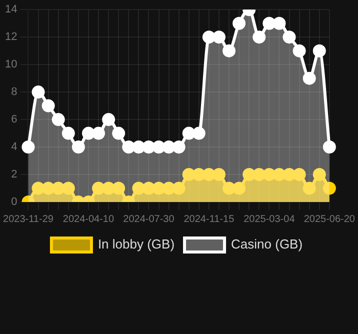 This screenshot has height=334, width=358. What do you see at coordinates (14, 202) in the screenshot?
I see `y-tick-label: 0` at bounding box center [14, 202].